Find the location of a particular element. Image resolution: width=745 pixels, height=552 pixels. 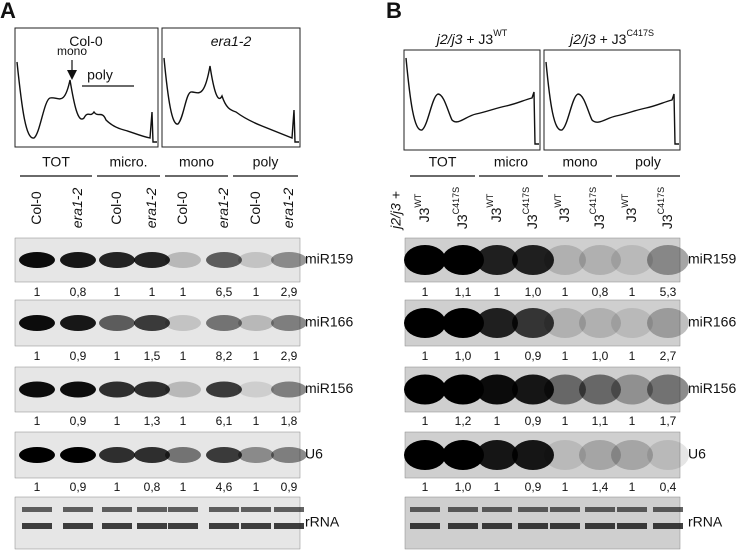

profile-title-sup: C417S is located at coordinates (640, 33).